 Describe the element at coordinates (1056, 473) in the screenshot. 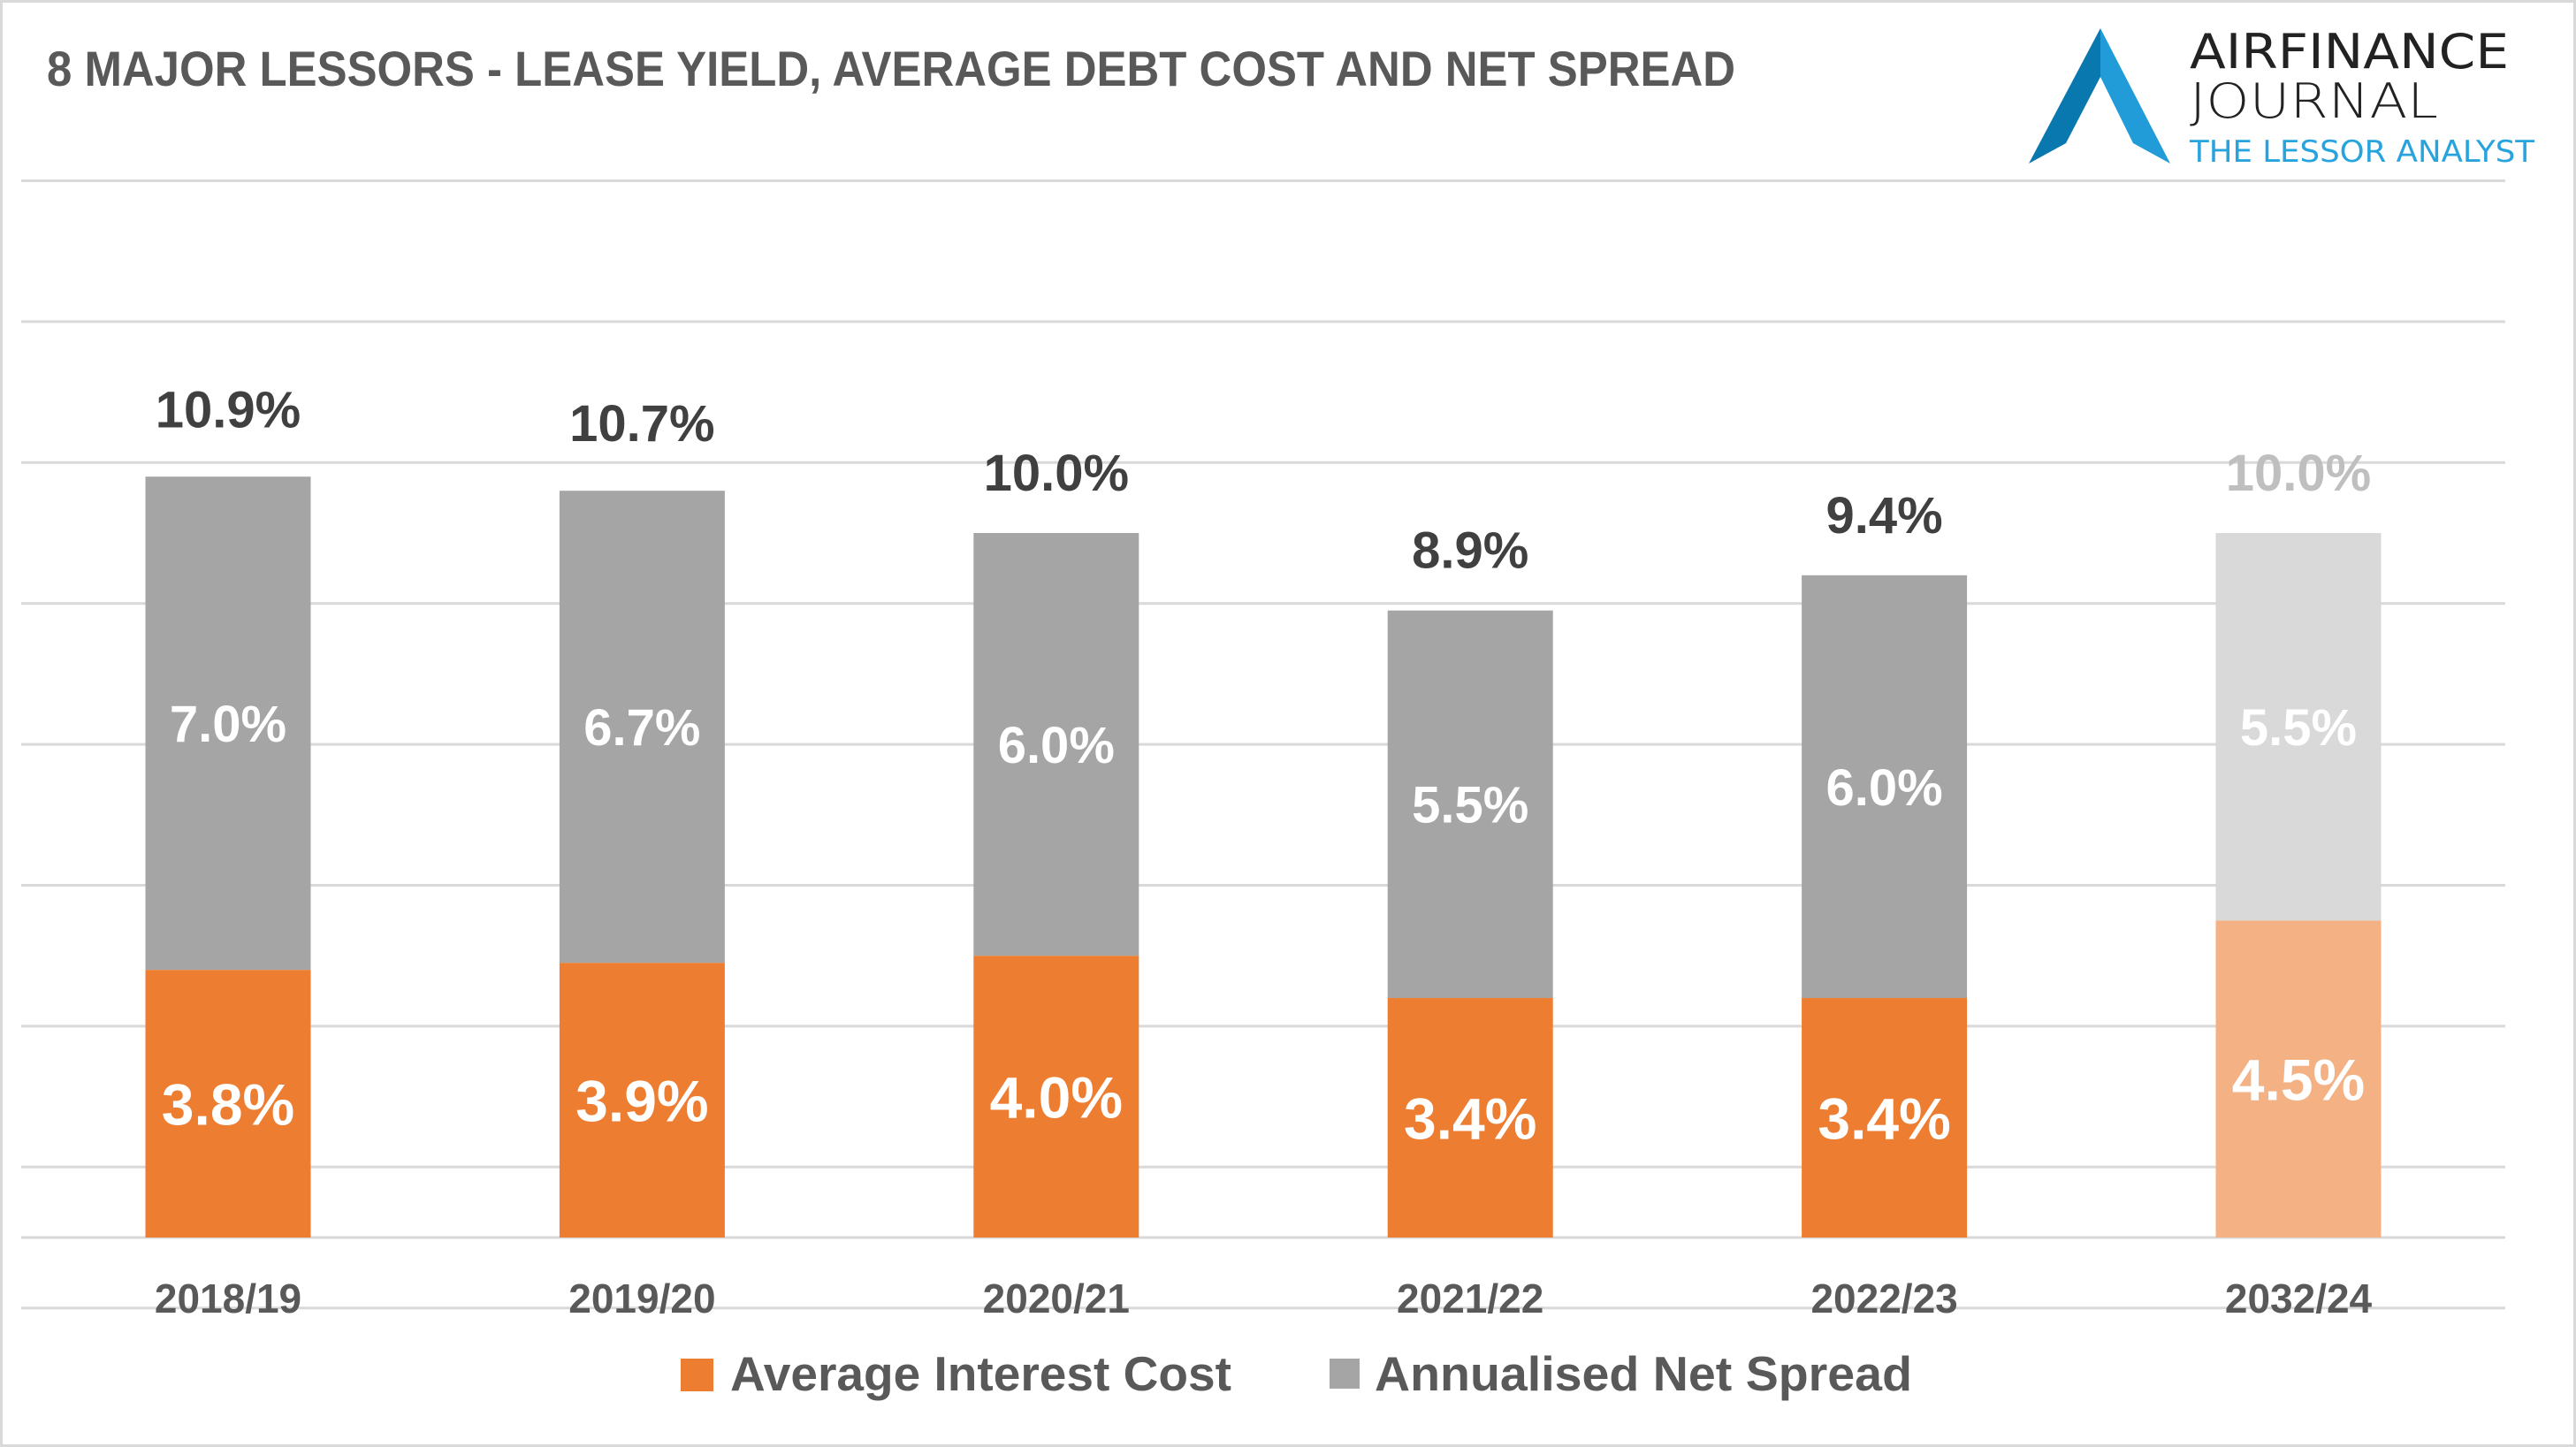

I see `total-label-2020-21: 10.0%` at that location.